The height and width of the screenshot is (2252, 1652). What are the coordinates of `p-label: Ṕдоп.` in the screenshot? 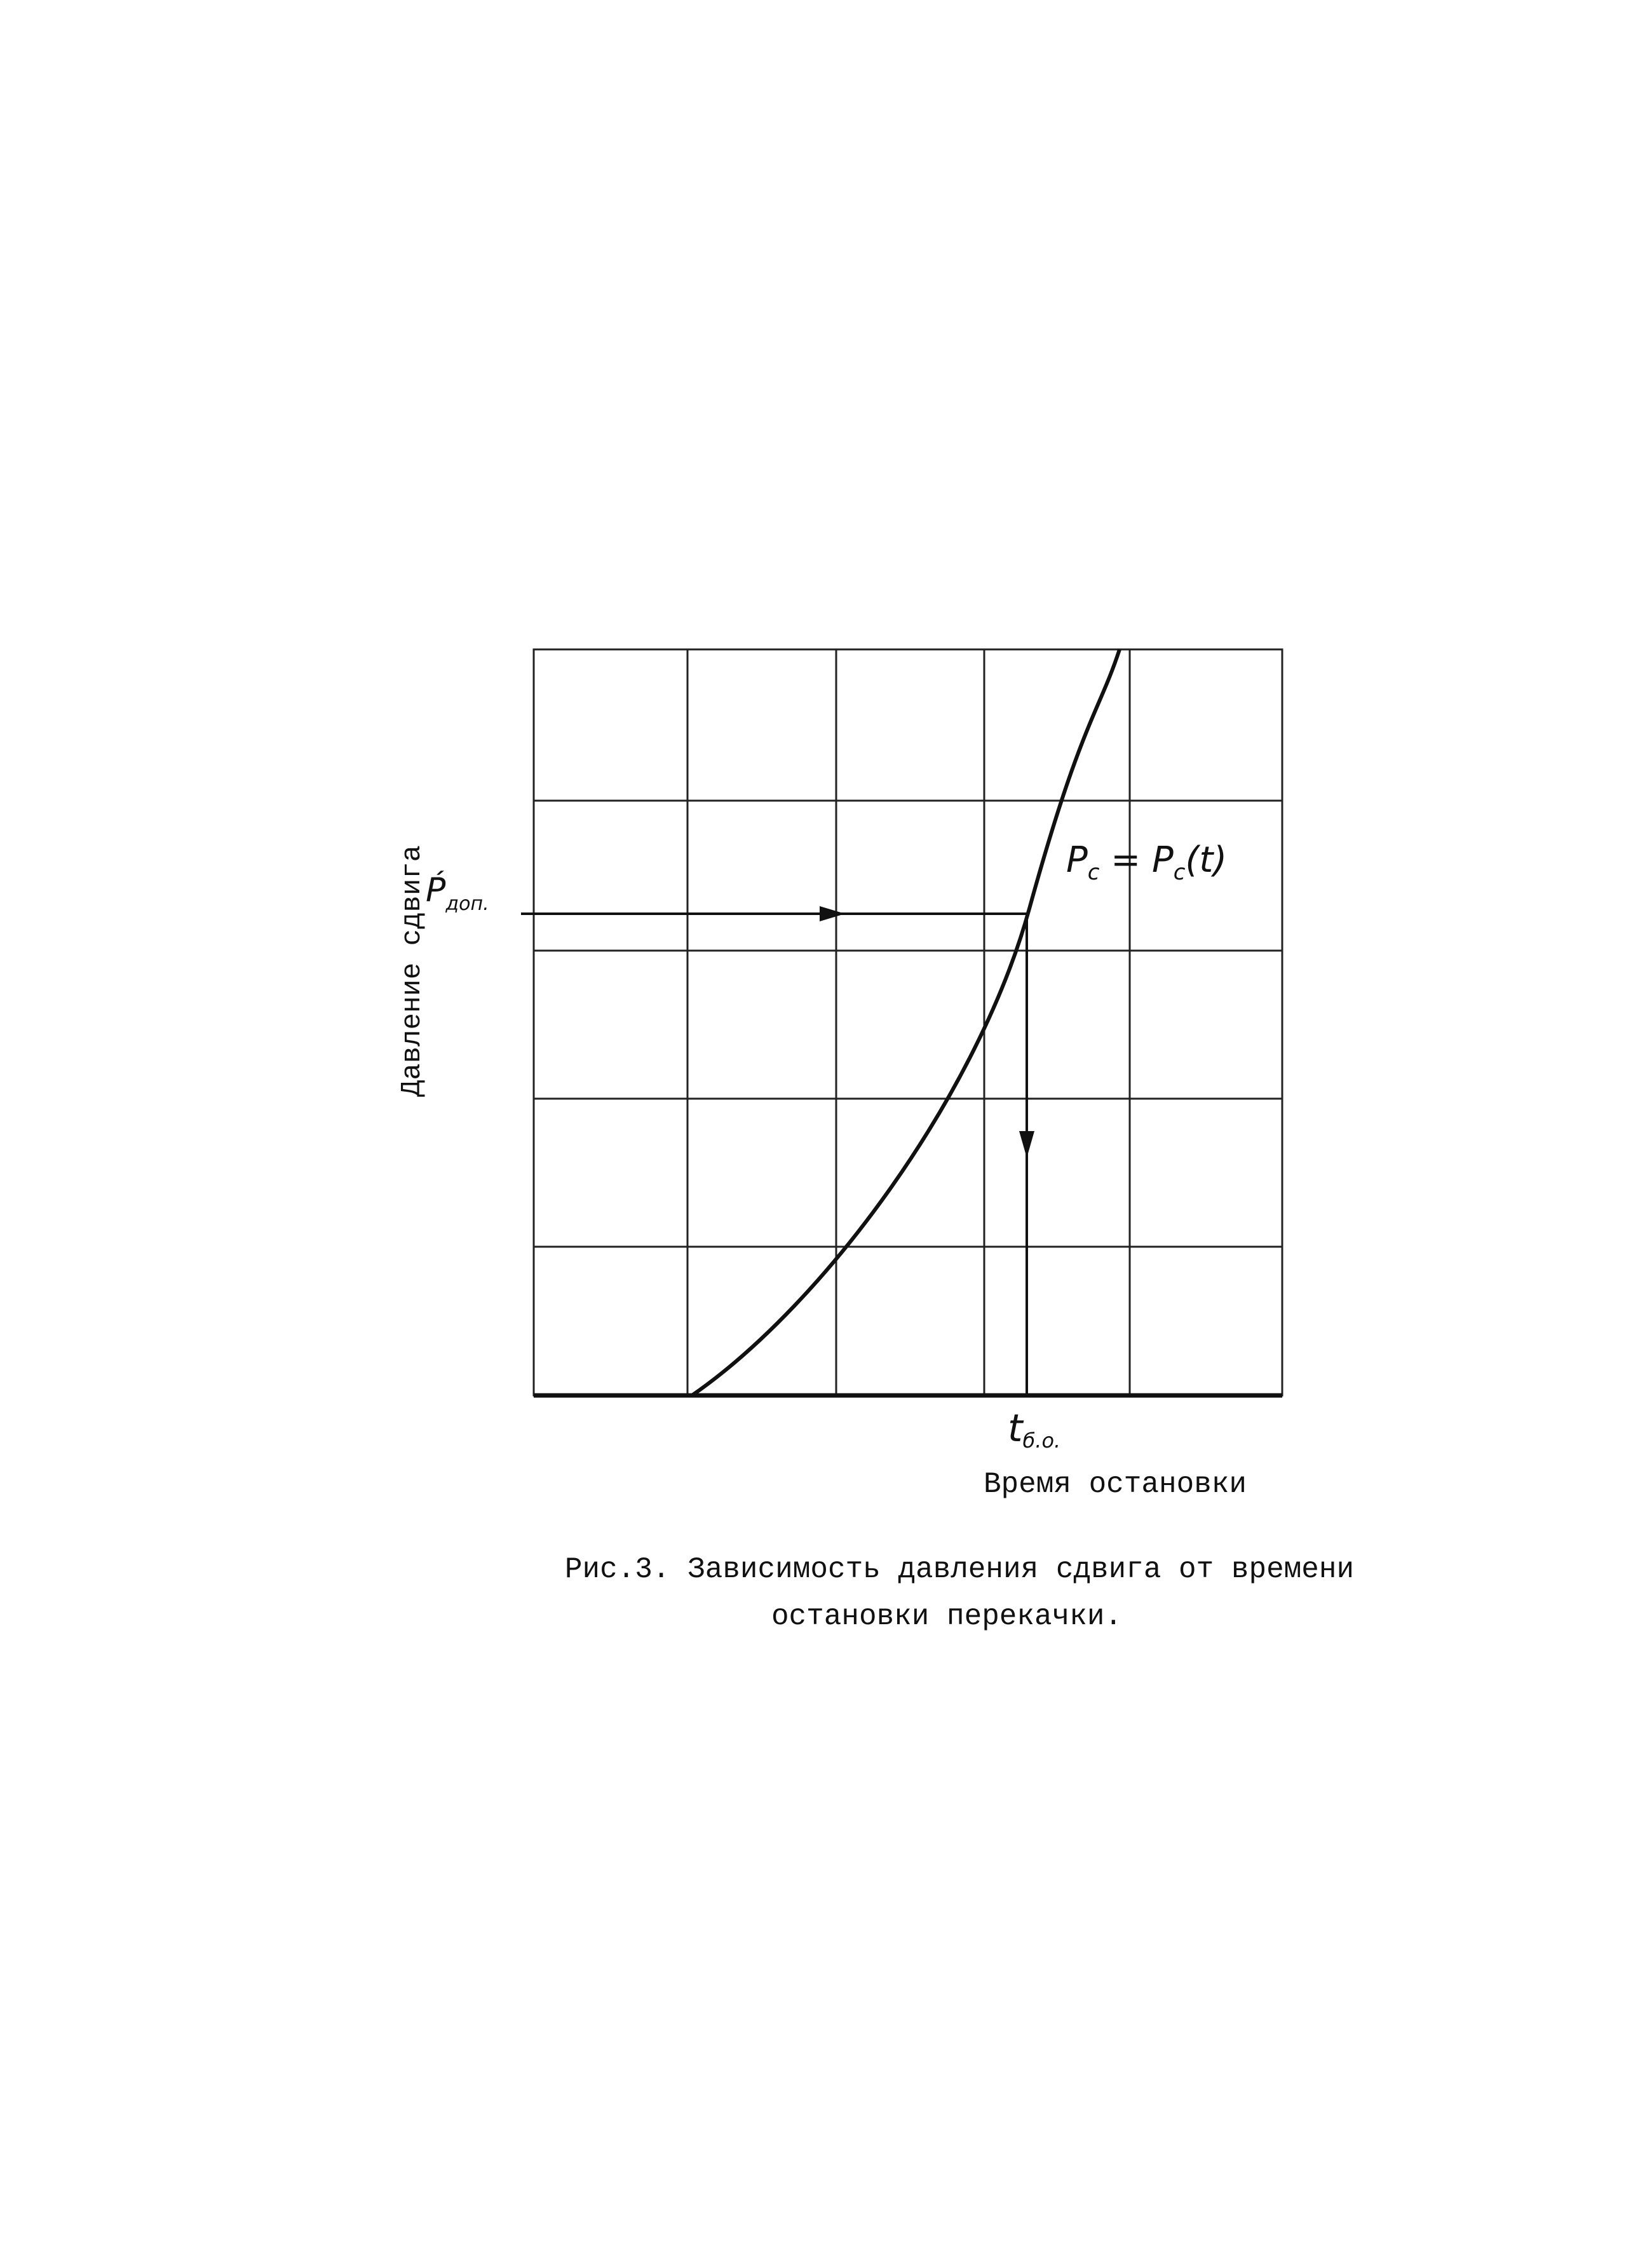 It's located at (457, 893).